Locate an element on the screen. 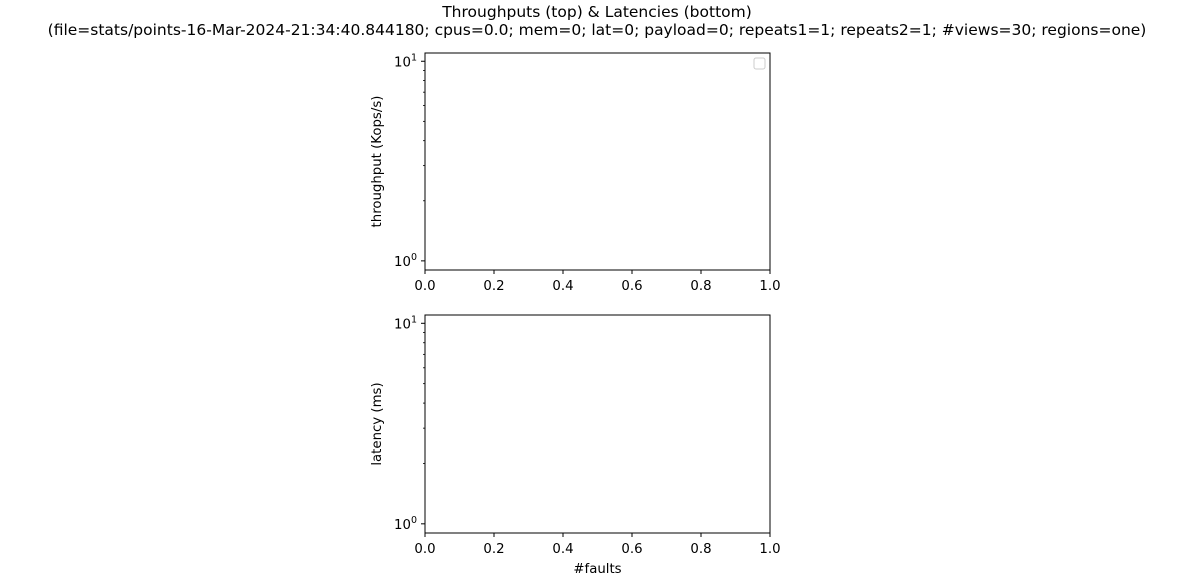 This screenshot has height=581, width=1194. top-legend-box is located at coordinates (759, 63).